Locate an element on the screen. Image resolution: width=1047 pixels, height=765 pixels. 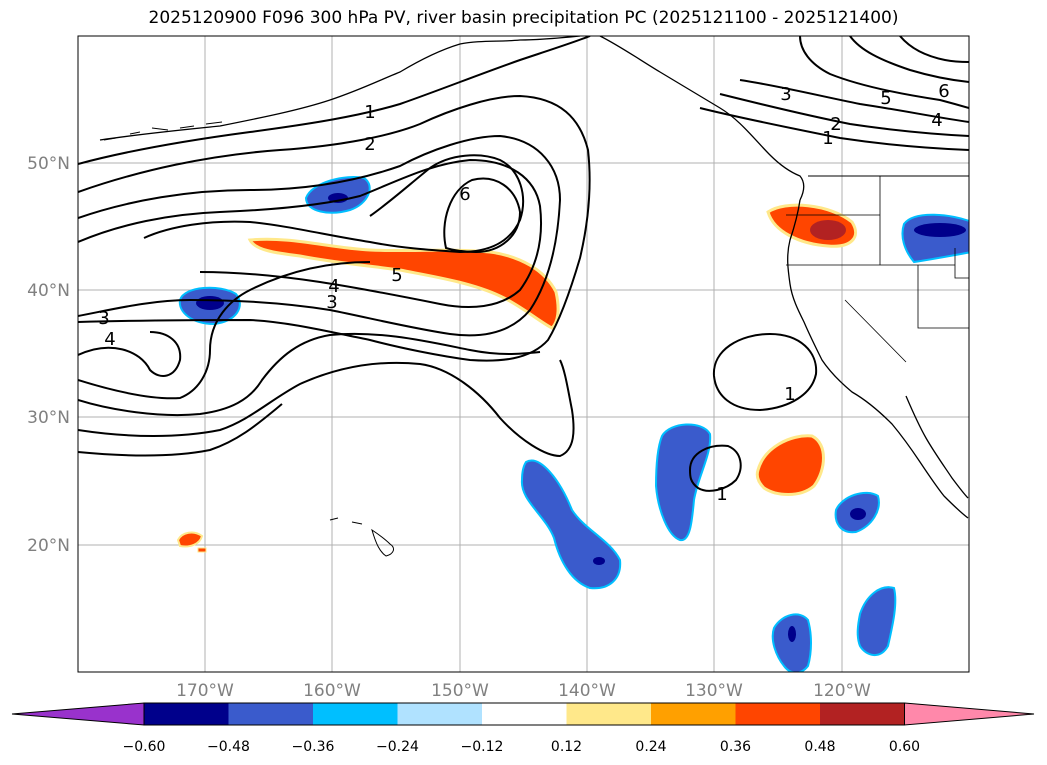
colorbar-tick-label: 0.12 is located at coordinates (566, 747).